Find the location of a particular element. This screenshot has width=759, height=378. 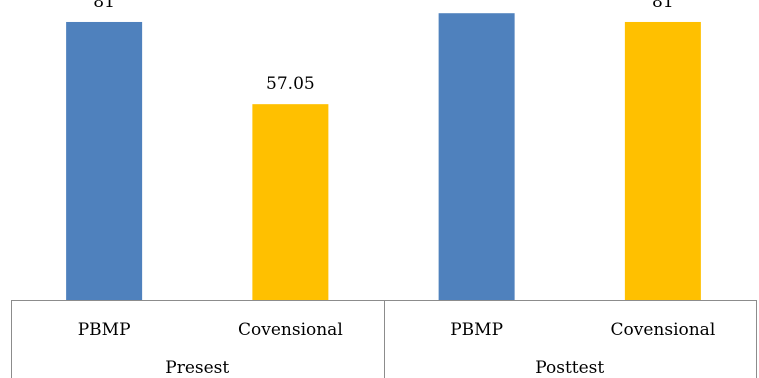

bar-presest-pbmp is located at coordinates (104, 161).